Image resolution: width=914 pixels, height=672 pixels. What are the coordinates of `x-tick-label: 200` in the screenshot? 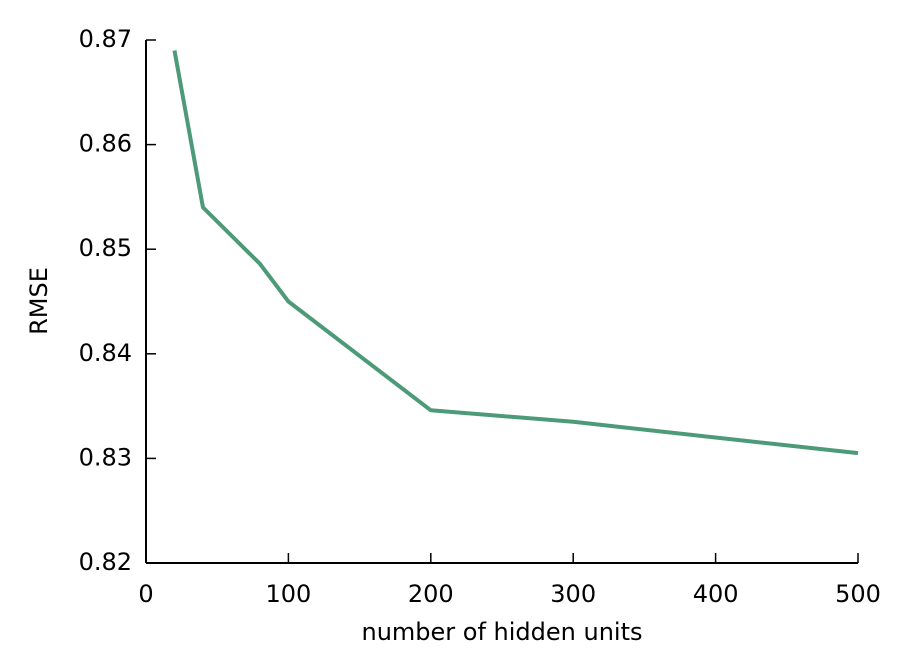 It's located at (431, 594).